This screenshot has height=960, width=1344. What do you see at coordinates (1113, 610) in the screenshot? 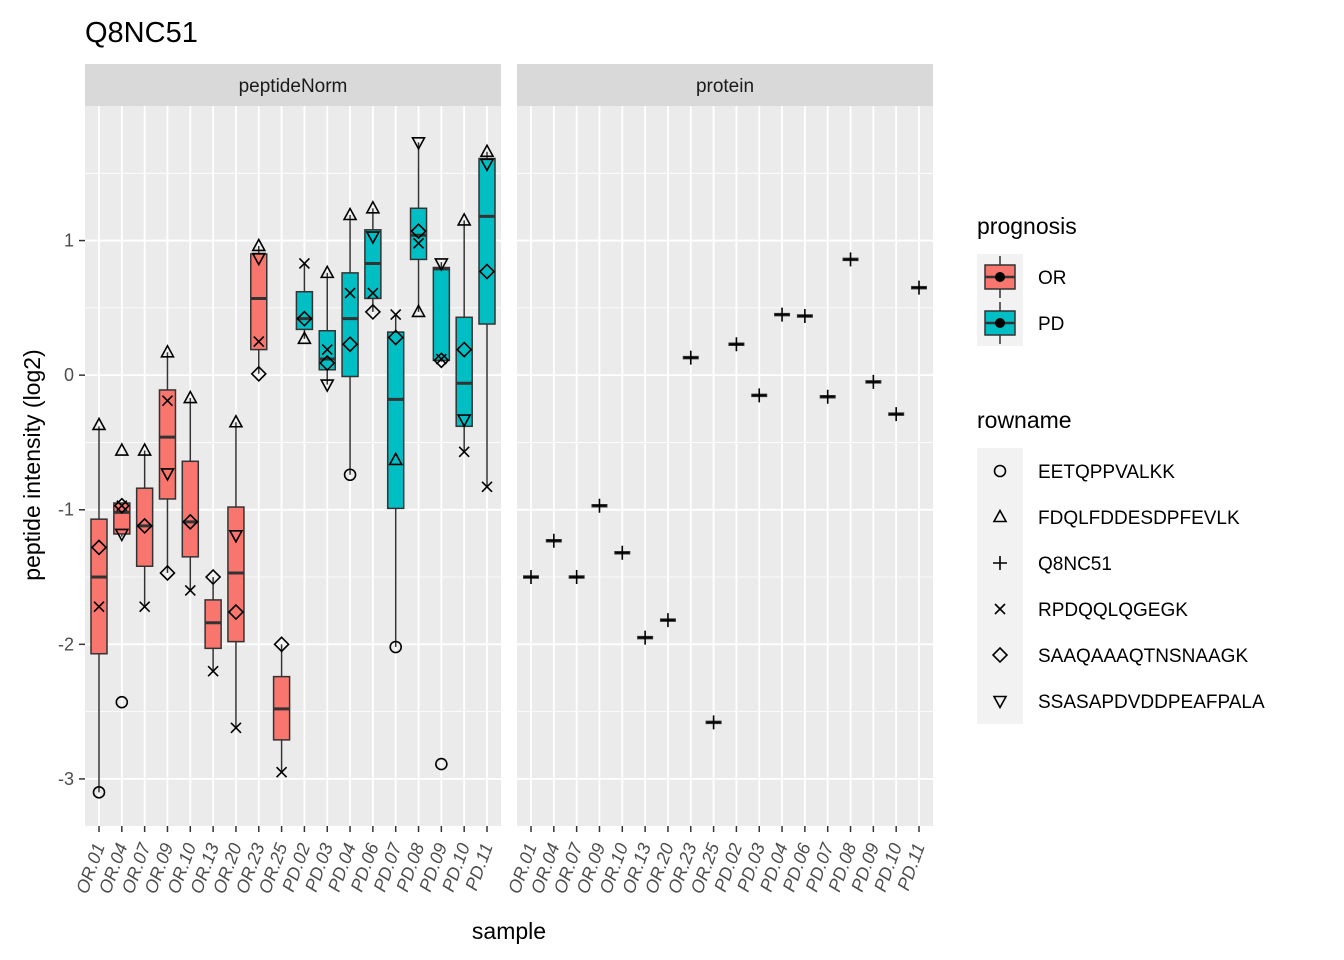
I see `legend-label-rpdqqlqgegk: RPDQQLQGEGK` at bounding box center [1113, 610].